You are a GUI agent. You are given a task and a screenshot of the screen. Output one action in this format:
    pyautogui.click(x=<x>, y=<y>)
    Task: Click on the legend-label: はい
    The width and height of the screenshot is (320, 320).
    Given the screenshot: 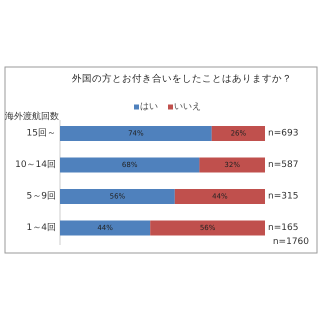 What is the action you would take?
    pyautogui.click(x=149, y=107)
    